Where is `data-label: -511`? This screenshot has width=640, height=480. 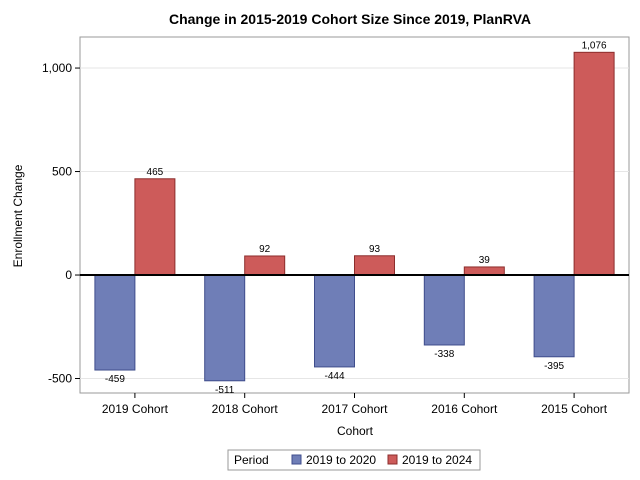
data-label: -511 is located at coordinates (225, 390).